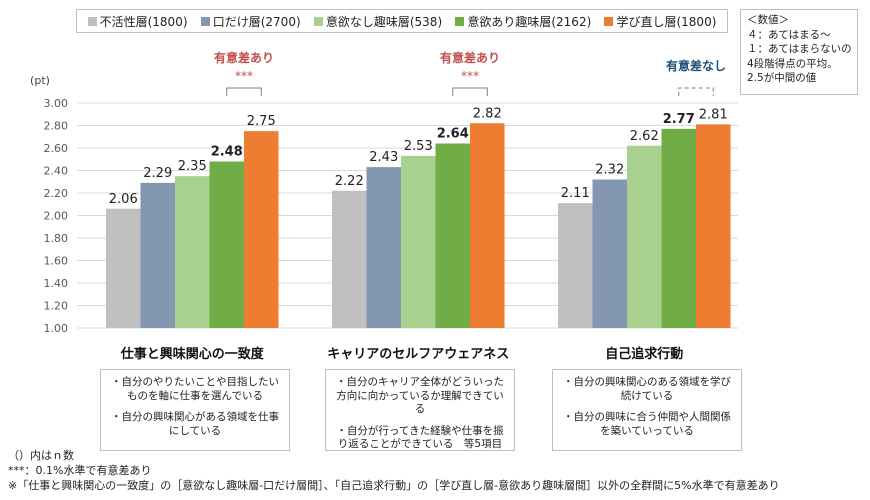 This screenshot has height=500, width=870. What do you see at coordinates (56, 126) in the screenshot?
I see `y-tick-label: 2.80` at bounding box center [56, 126].